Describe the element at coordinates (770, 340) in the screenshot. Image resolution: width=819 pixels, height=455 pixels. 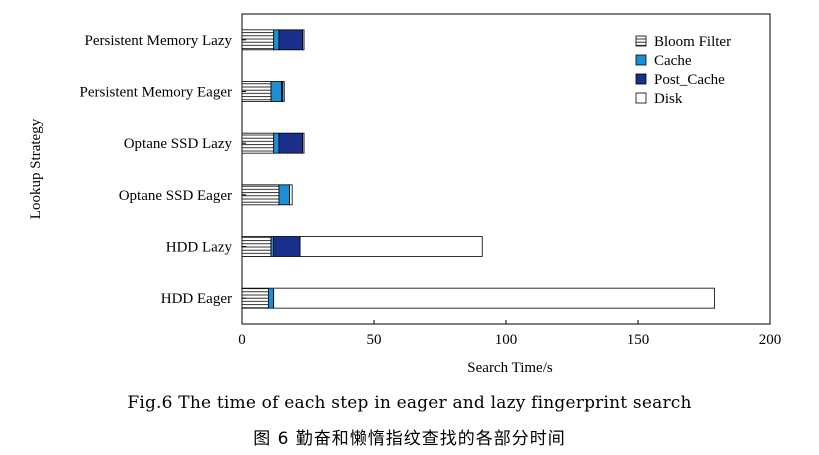
I see `x-tick-label: 200` at that location.